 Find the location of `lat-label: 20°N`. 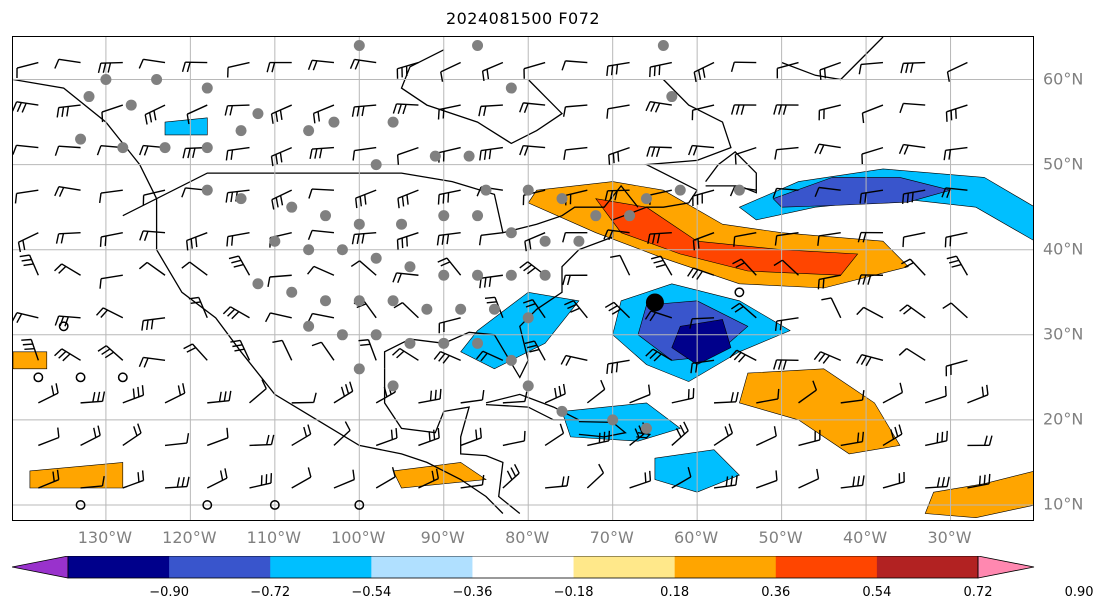

lat-label: 20°N is located at coordinates (1063, 419).